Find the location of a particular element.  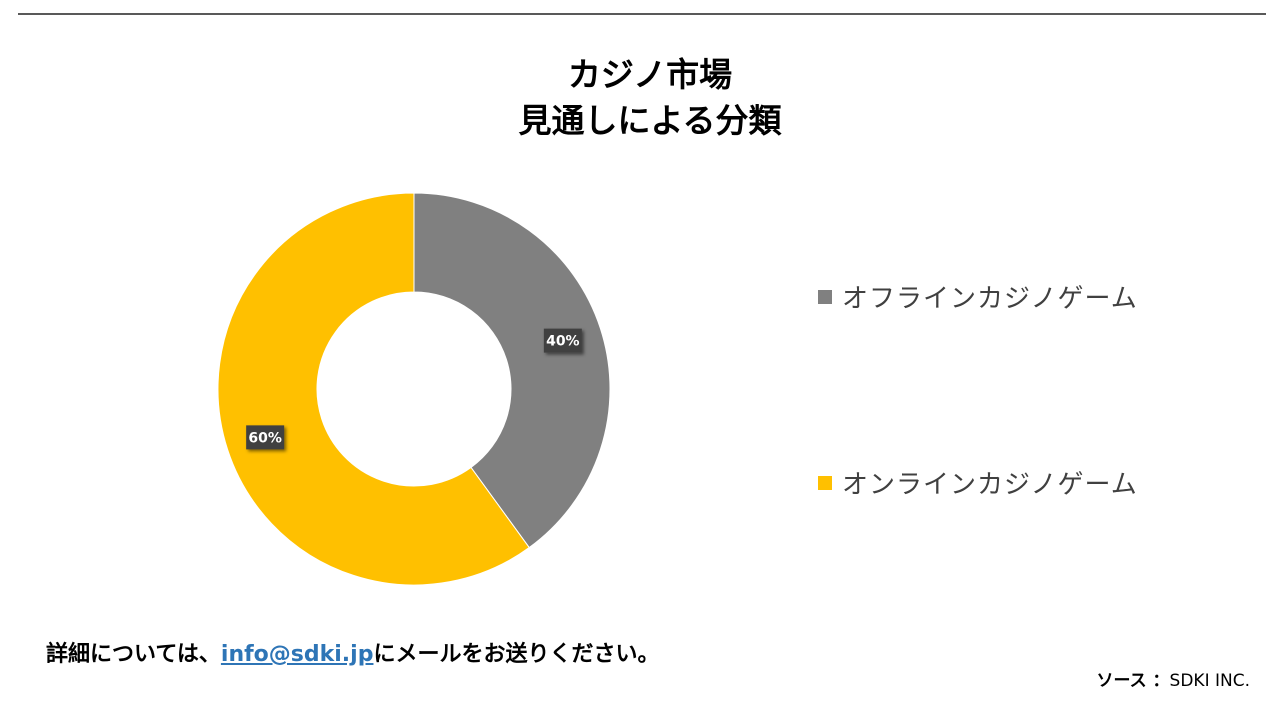

chart-title-line-2: 見通しによる分類 is located at coordinates (650, 120).